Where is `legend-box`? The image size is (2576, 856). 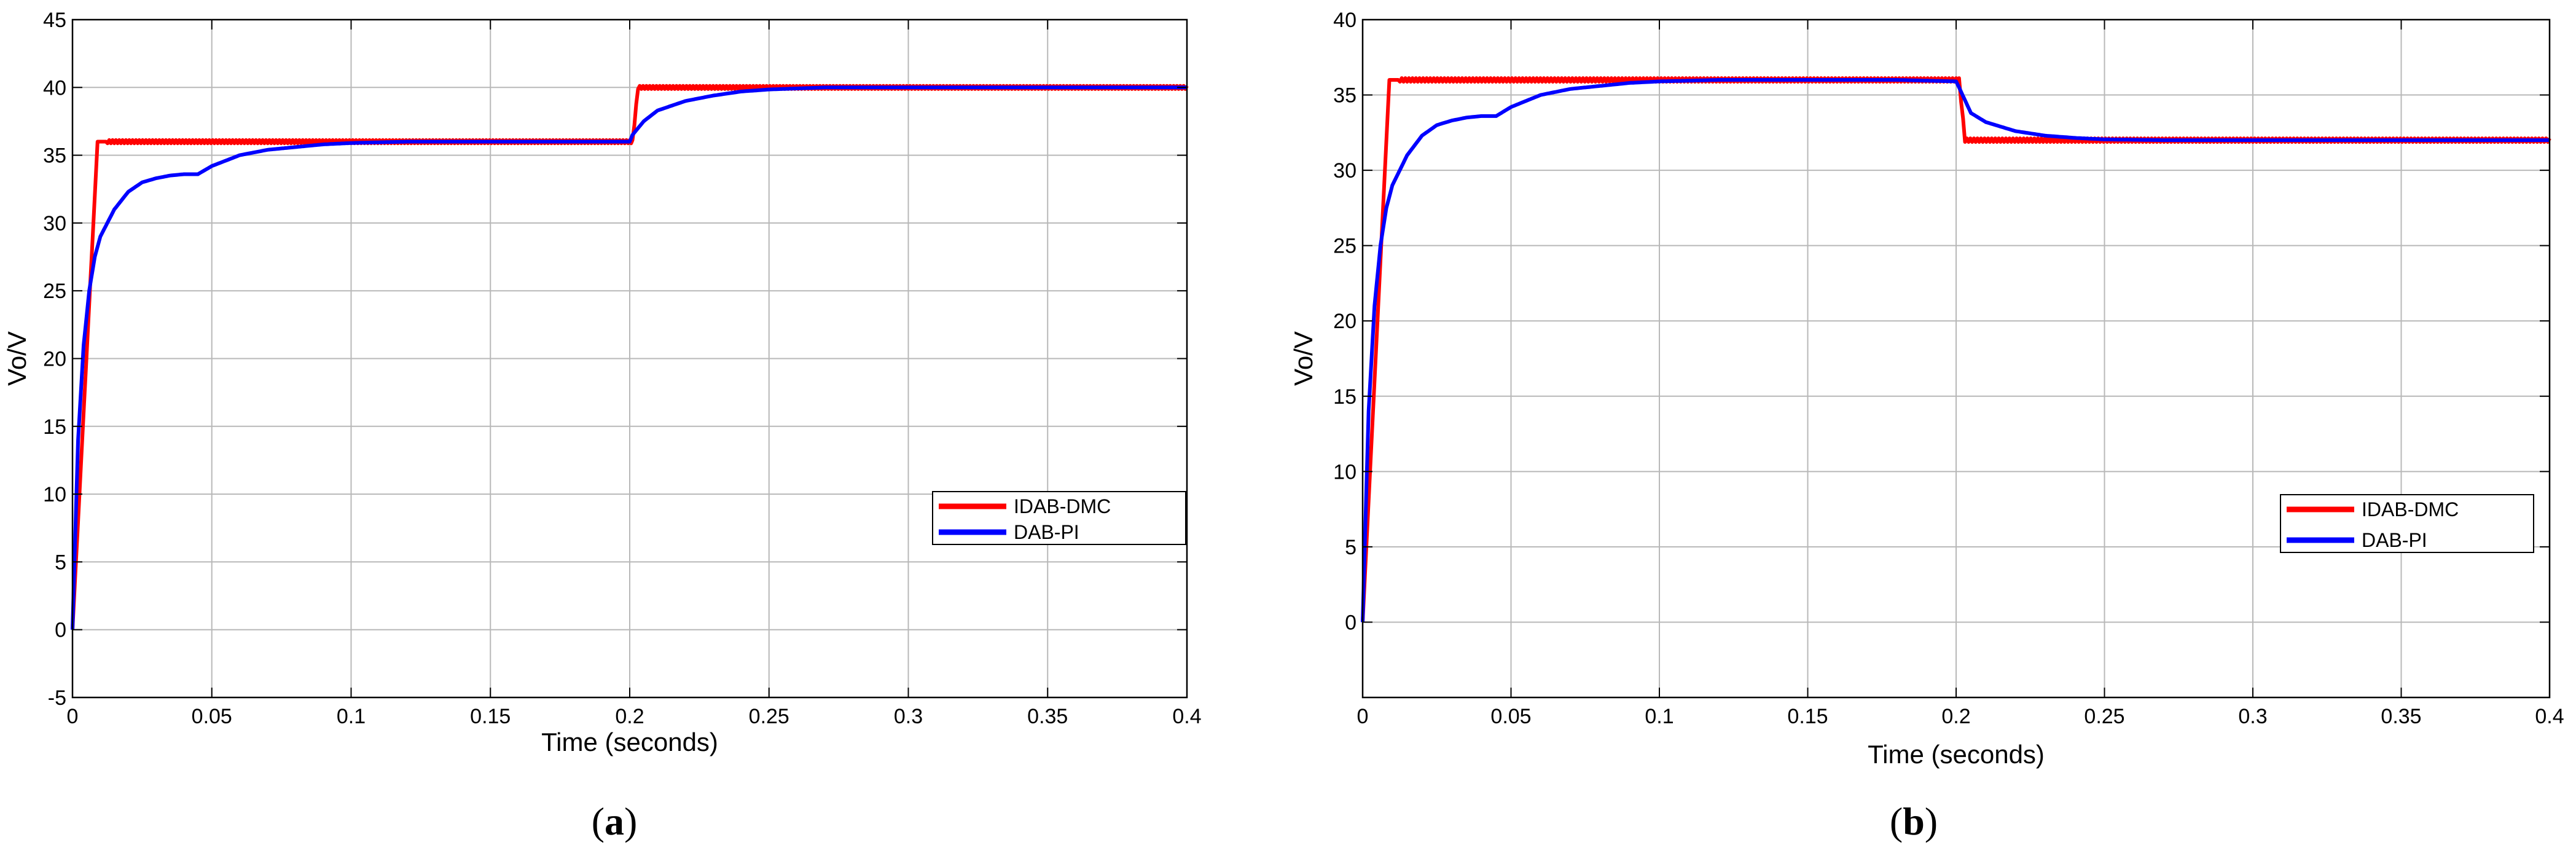
legend-box is located at coordinates (1059, 518).